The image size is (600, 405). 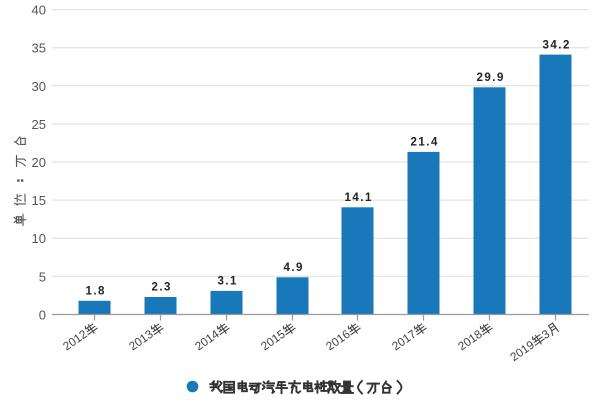 What do you see at coordinates (42, 276) in the screenshot?
I see `svg-text: 5` at bounding box center [42, 276].